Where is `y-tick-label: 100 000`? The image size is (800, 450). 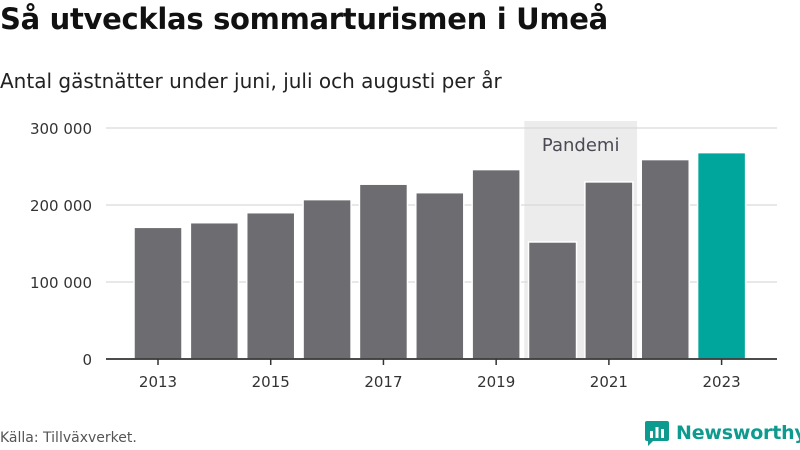 y-tick-label: 100 000 is located at coordinates (61, 283).